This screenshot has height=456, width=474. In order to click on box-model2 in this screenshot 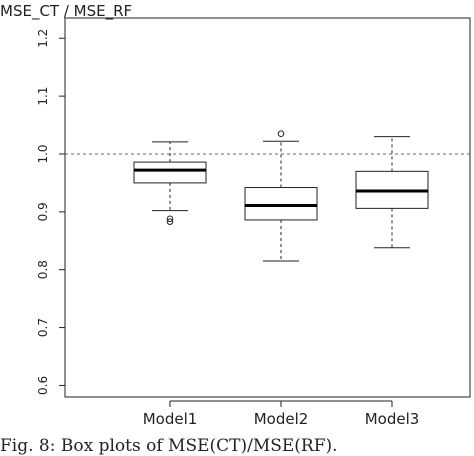, I will do `click(281, 196)`.